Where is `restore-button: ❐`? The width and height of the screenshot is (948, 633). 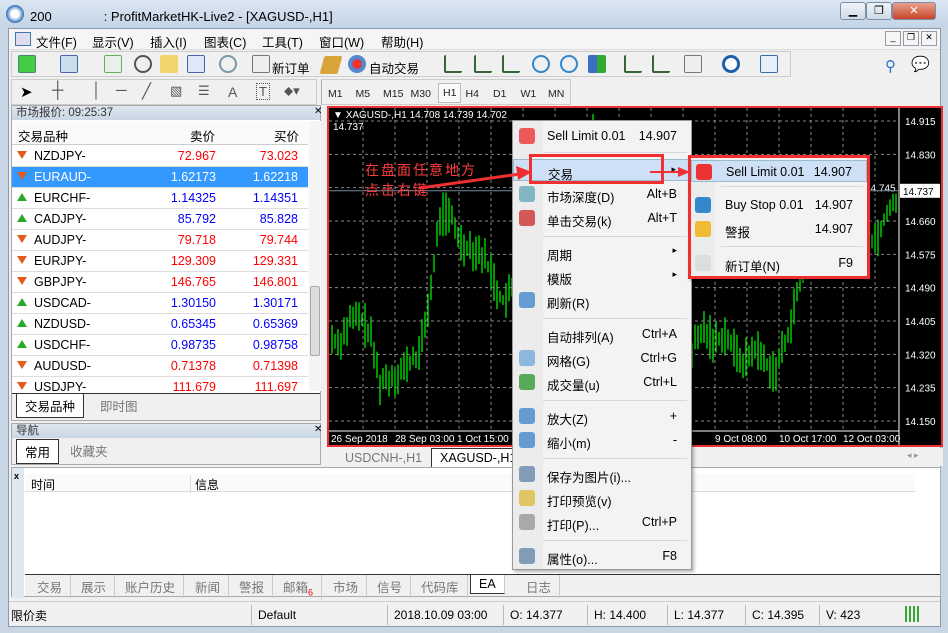
restore-button: ❐ is located at coordinates (879, 11).